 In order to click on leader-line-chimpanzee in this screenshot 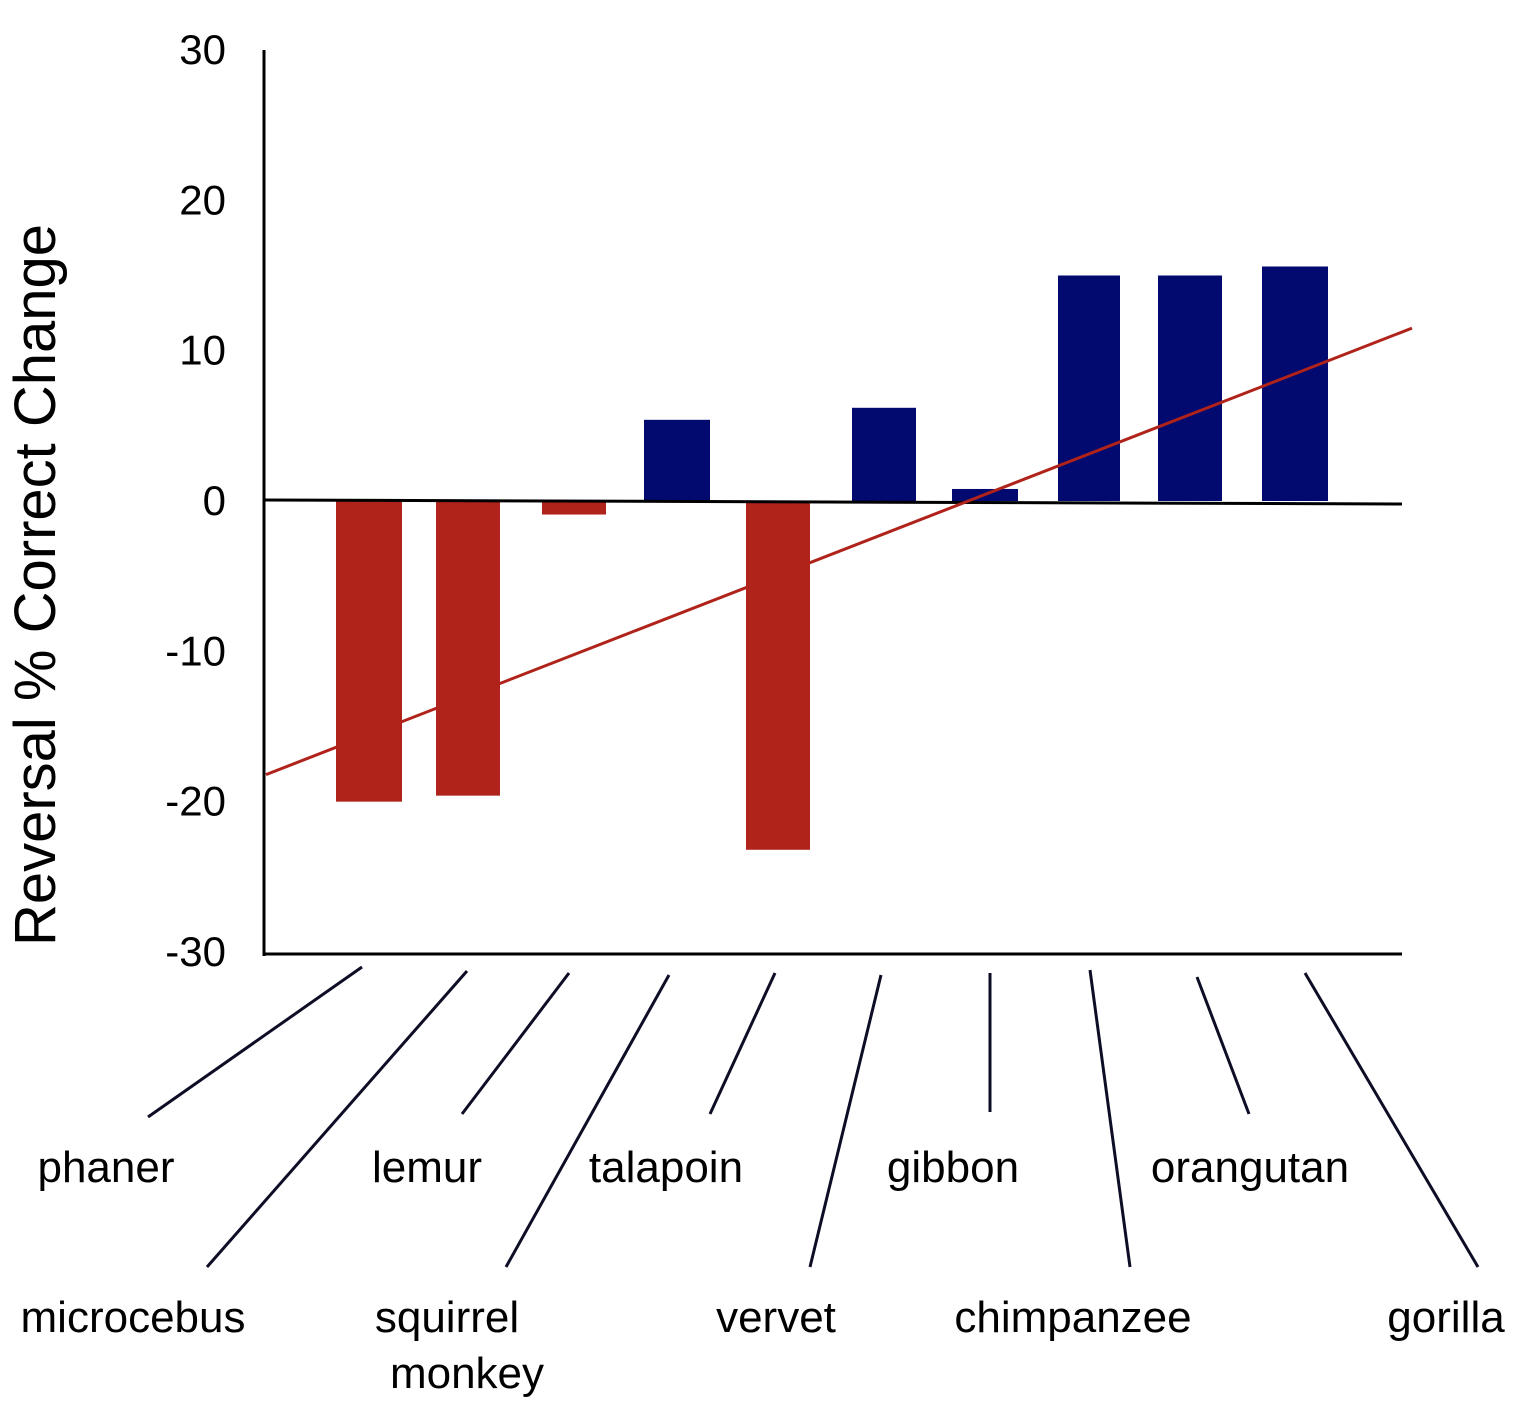, I will do `click(1110, 1118)`.